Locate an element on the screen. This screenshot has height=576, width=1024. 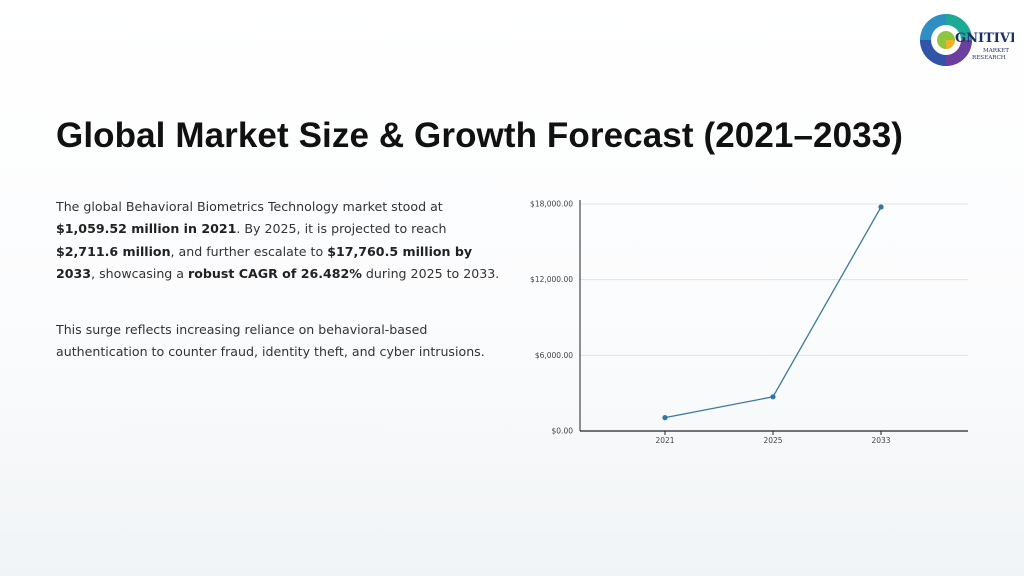
x-tick-label: 2033 is located at coordinates (880, 440).